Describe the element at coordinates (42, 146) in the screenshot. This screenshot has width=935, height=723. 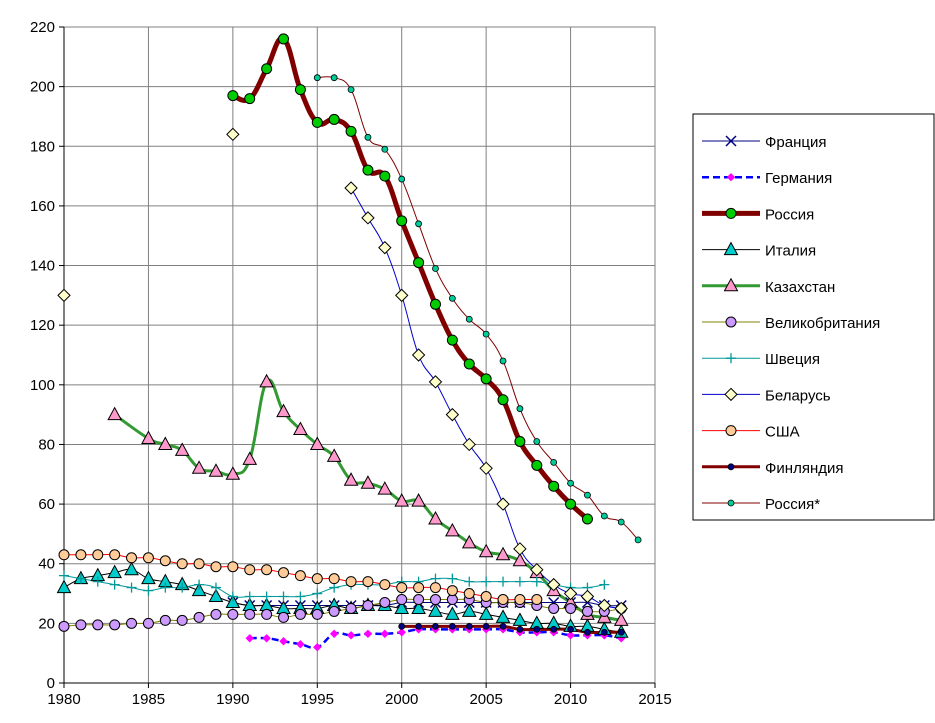
I see `y-tick-label: 180` at that location.